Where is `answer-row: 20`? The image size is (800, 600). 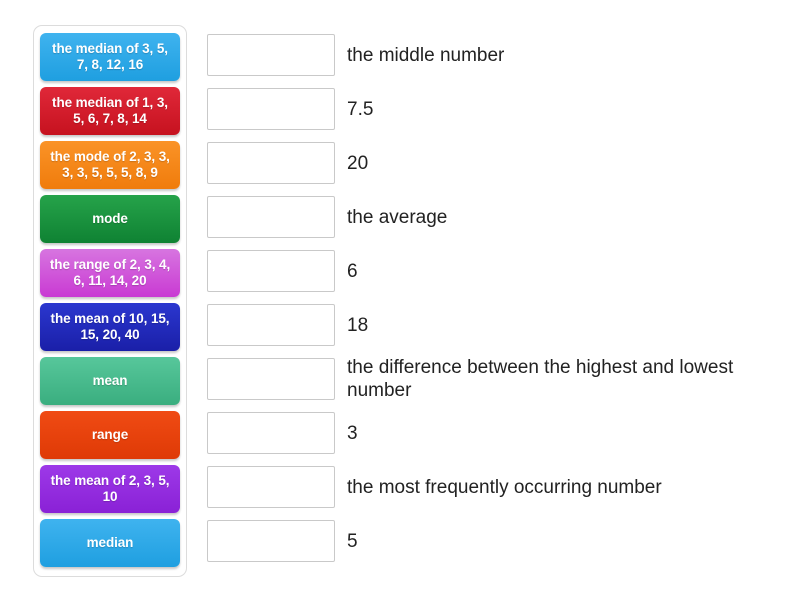
answer-row: 20 is located at coordinates (494, 163).